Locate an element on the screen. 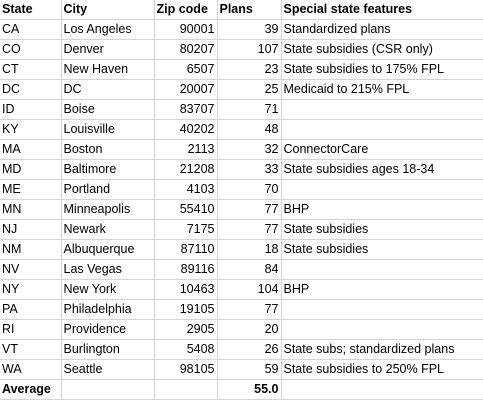  cell-special-features: State subsidies ages 18-34 is located at coordinates (382, 169).